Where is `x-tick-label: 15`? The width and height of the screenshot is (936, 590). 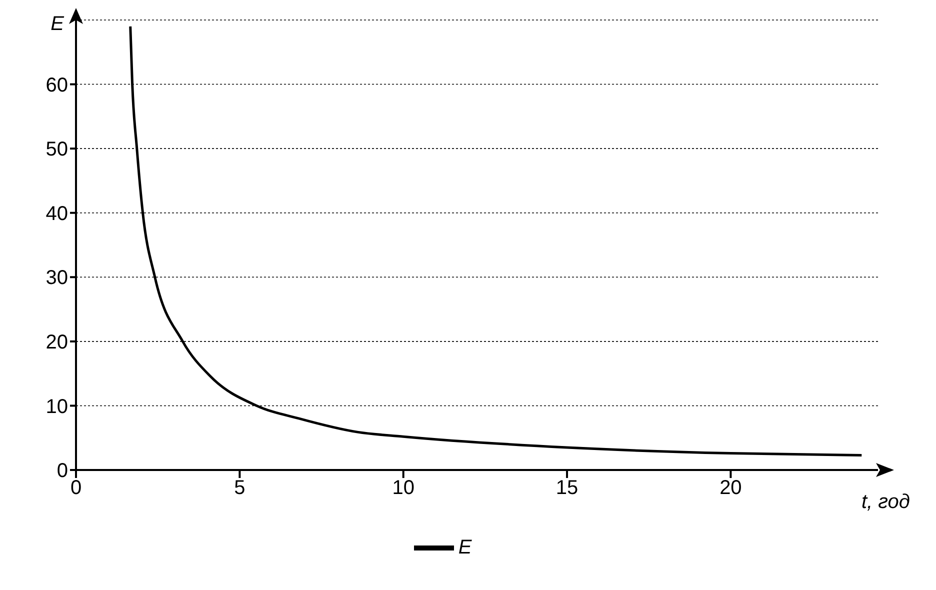 x-tick-label: 15 is located at coordinates (567, 488).